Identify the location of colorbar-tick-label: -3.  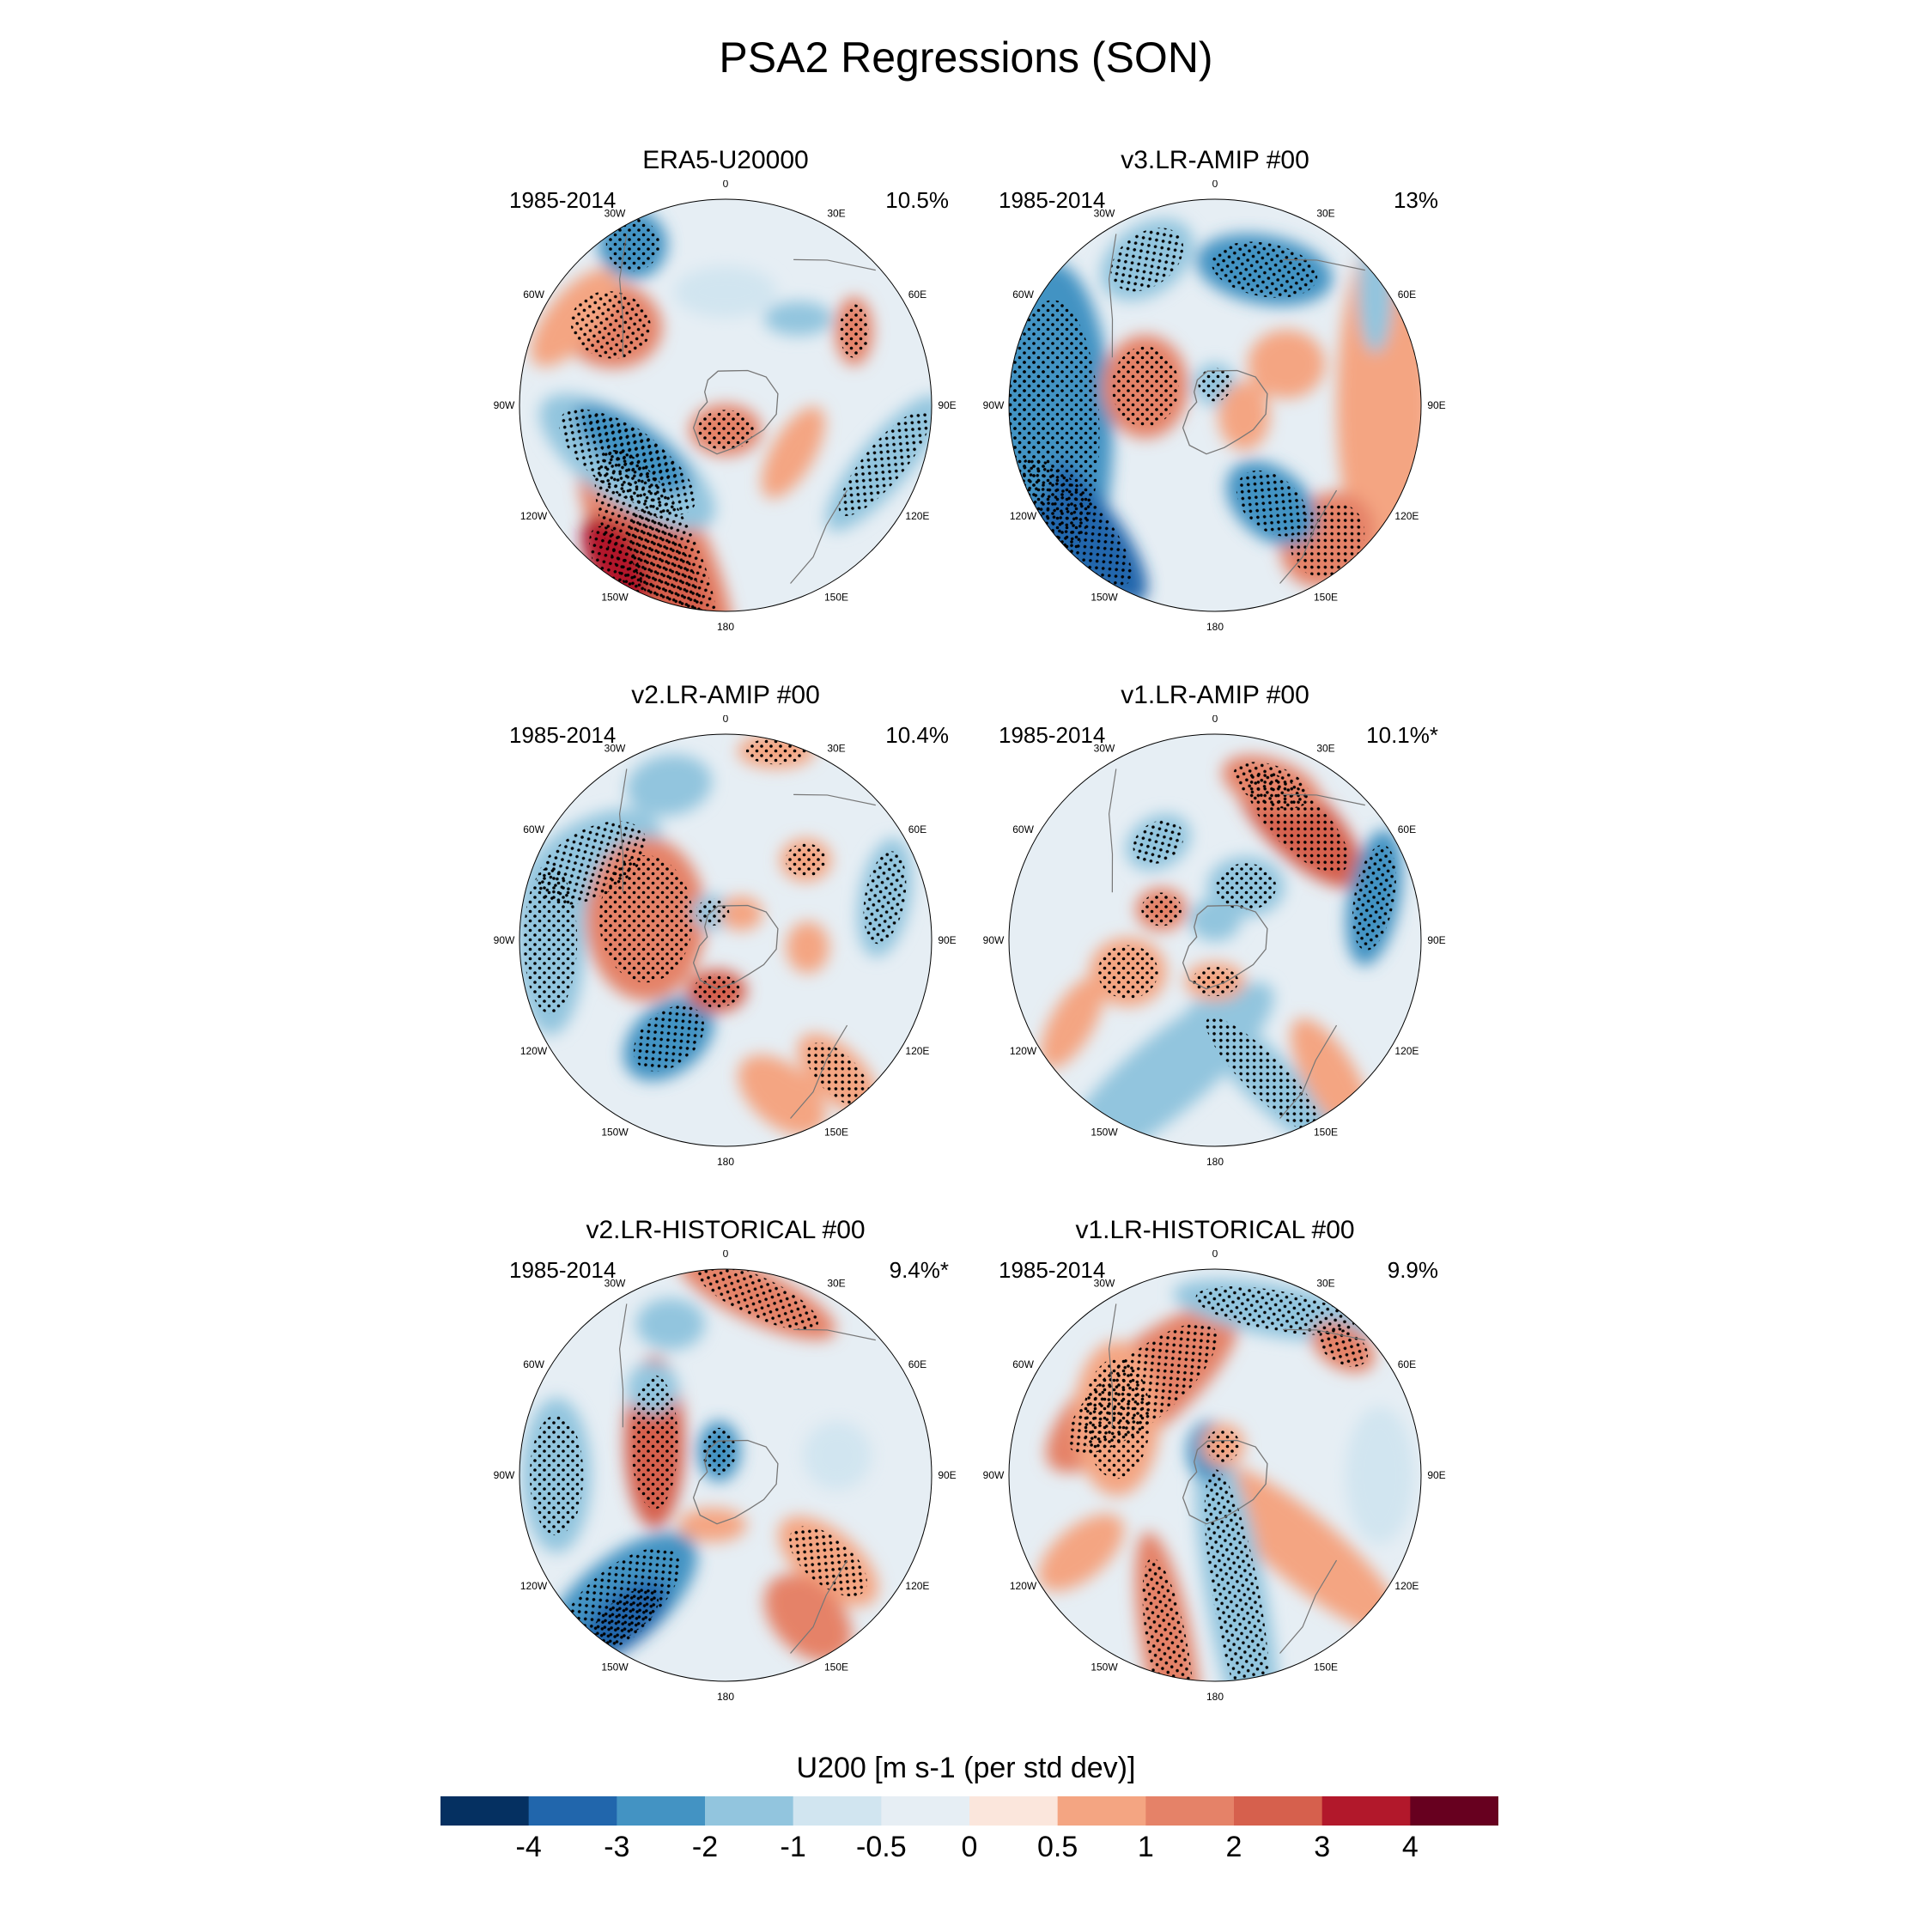
(617, 1847).